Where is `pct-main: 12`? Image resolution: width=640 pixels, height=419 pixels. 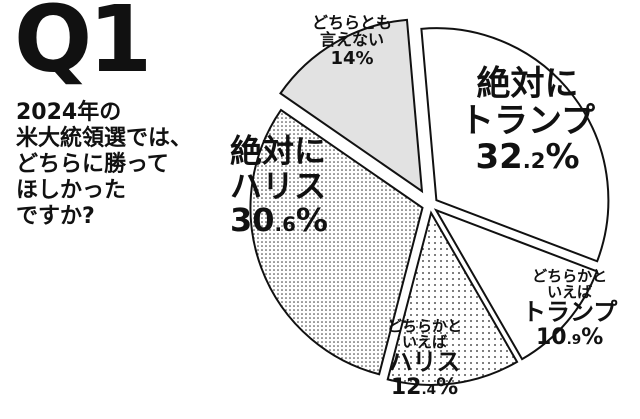
pct-main: 12 is located at coordinates (406, 388).